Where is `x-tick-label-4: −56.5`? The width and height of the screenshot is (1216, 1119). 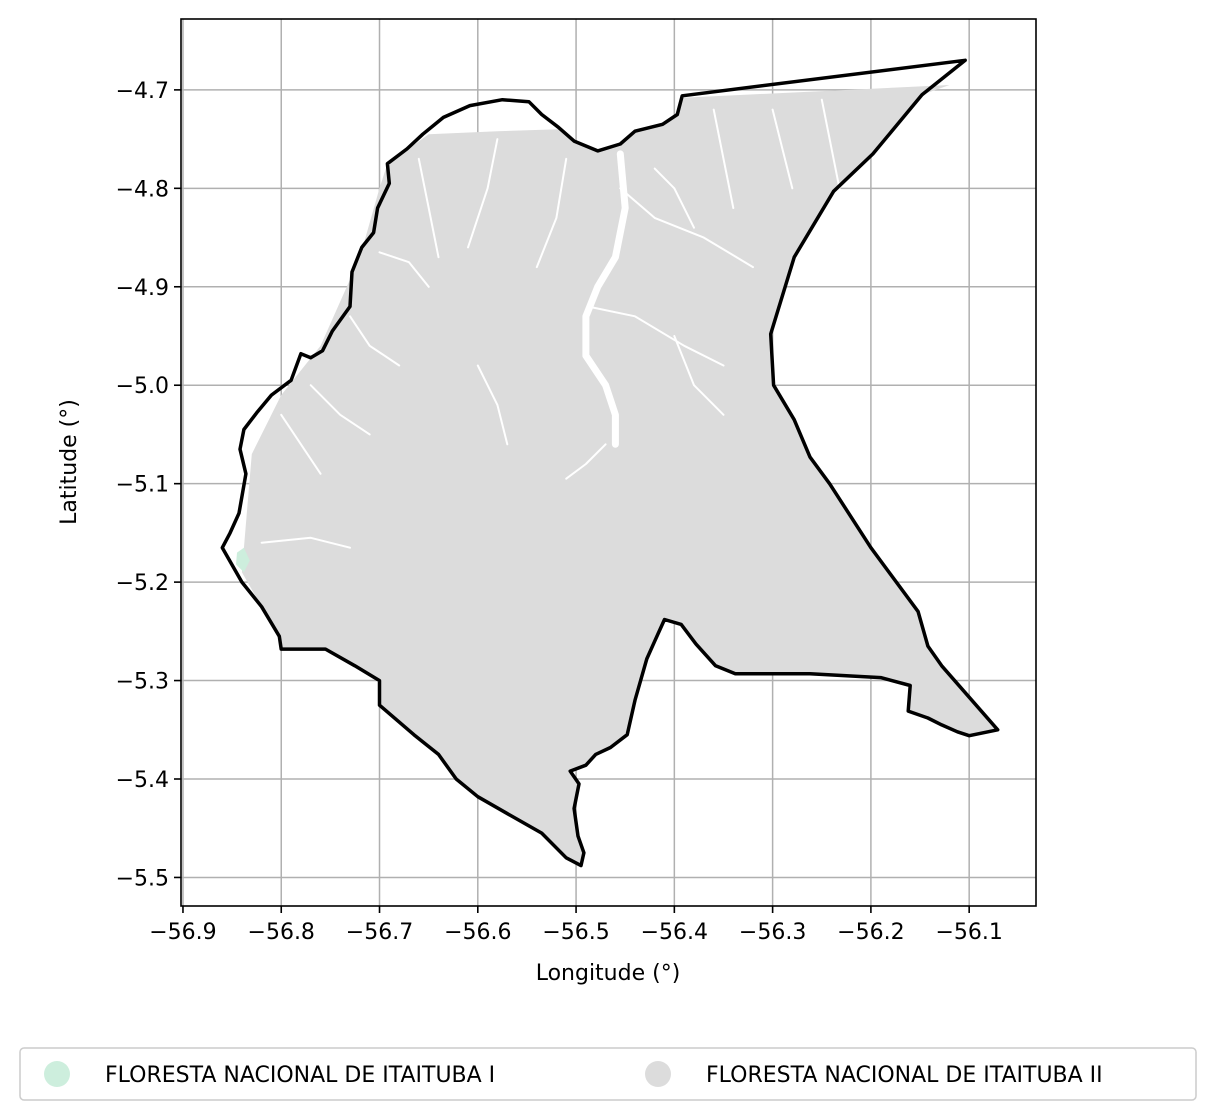 x-tick-label-4: −56.5 is located at coordinates (575, 932).